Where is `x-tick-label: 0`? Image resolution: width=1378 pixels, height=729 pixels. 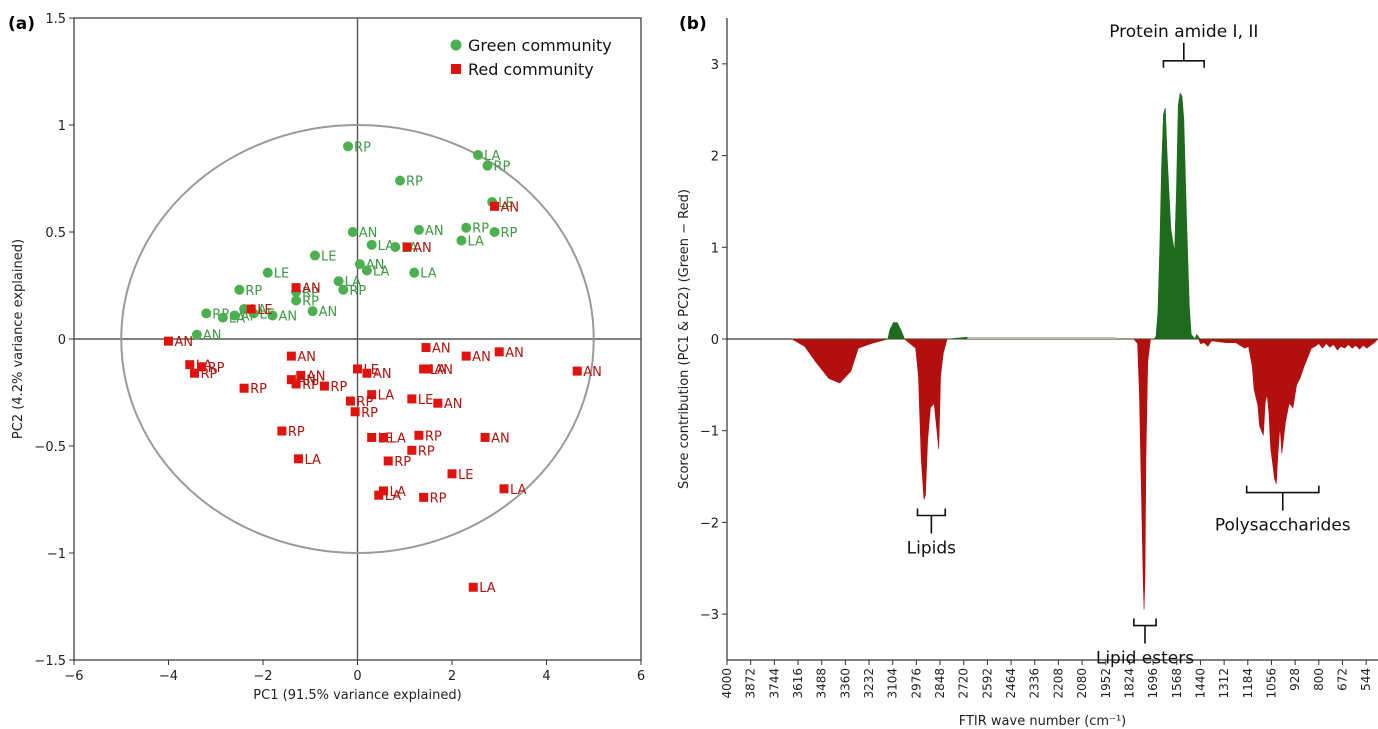
x-tick-label: 0 is located at coordinates (357, 676).